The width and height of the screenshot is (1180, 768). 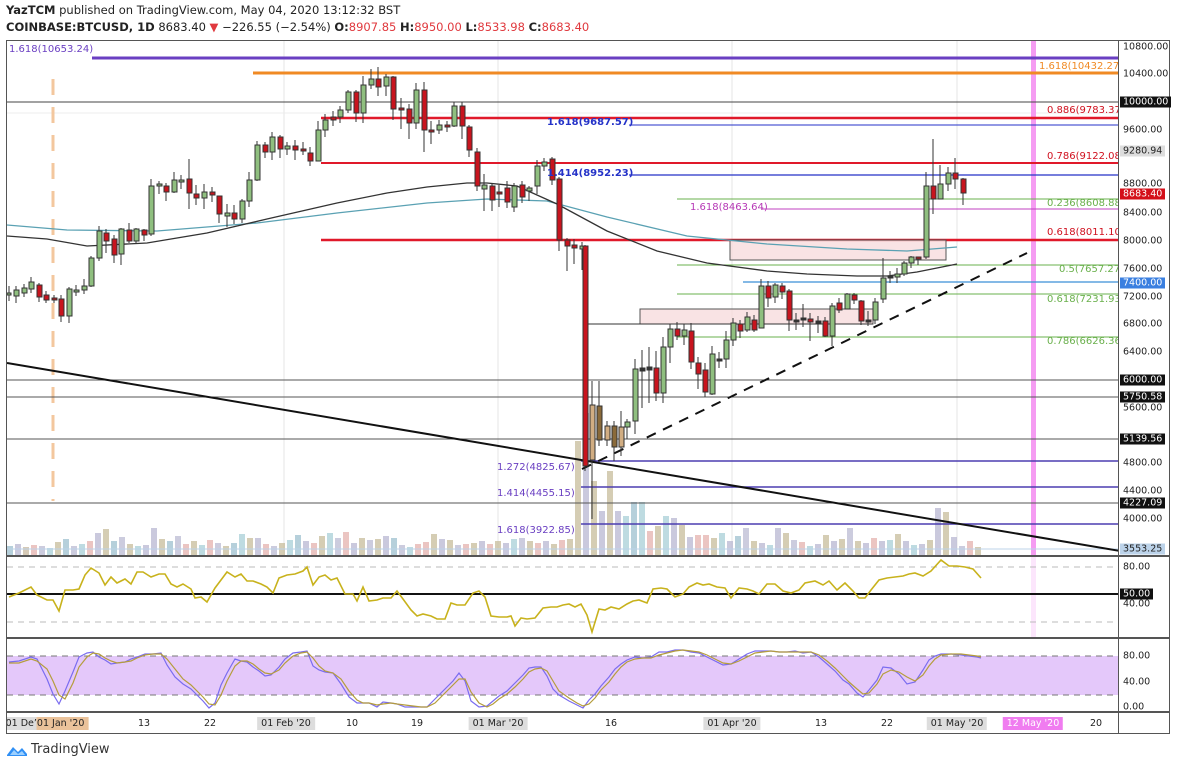 What do you see at coordinates (1083, 156) in the screenshot?
I see `level-label-9122: 0.786(9122.08)` at bounding box center [1083, 156].